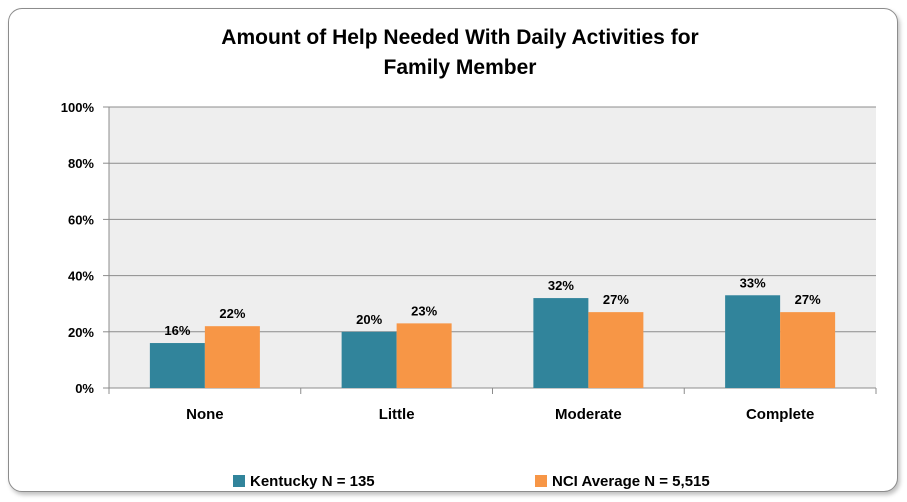 The height and width of the screenshot is (502, 907). I want to click on y-tick-label: 80%, so click(81, 163).